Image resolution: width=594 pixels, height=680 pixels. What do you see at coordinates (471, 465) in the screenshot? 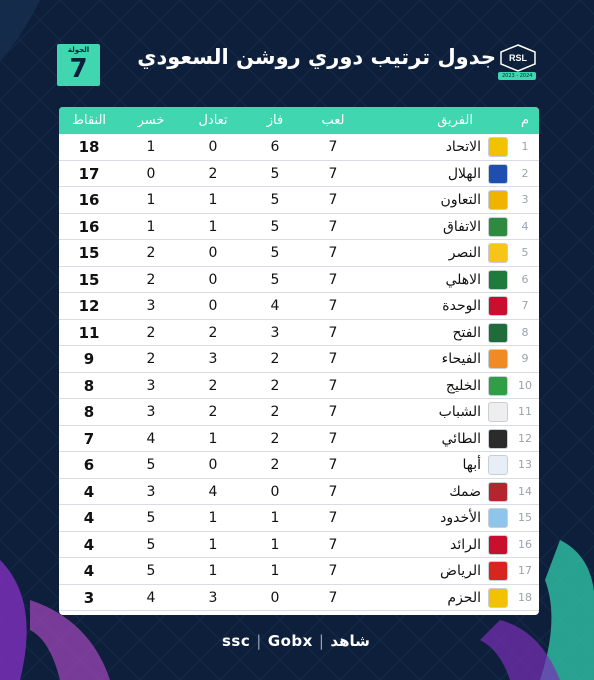
I see `cell-team: أبها` at bounding box center [471, 465].